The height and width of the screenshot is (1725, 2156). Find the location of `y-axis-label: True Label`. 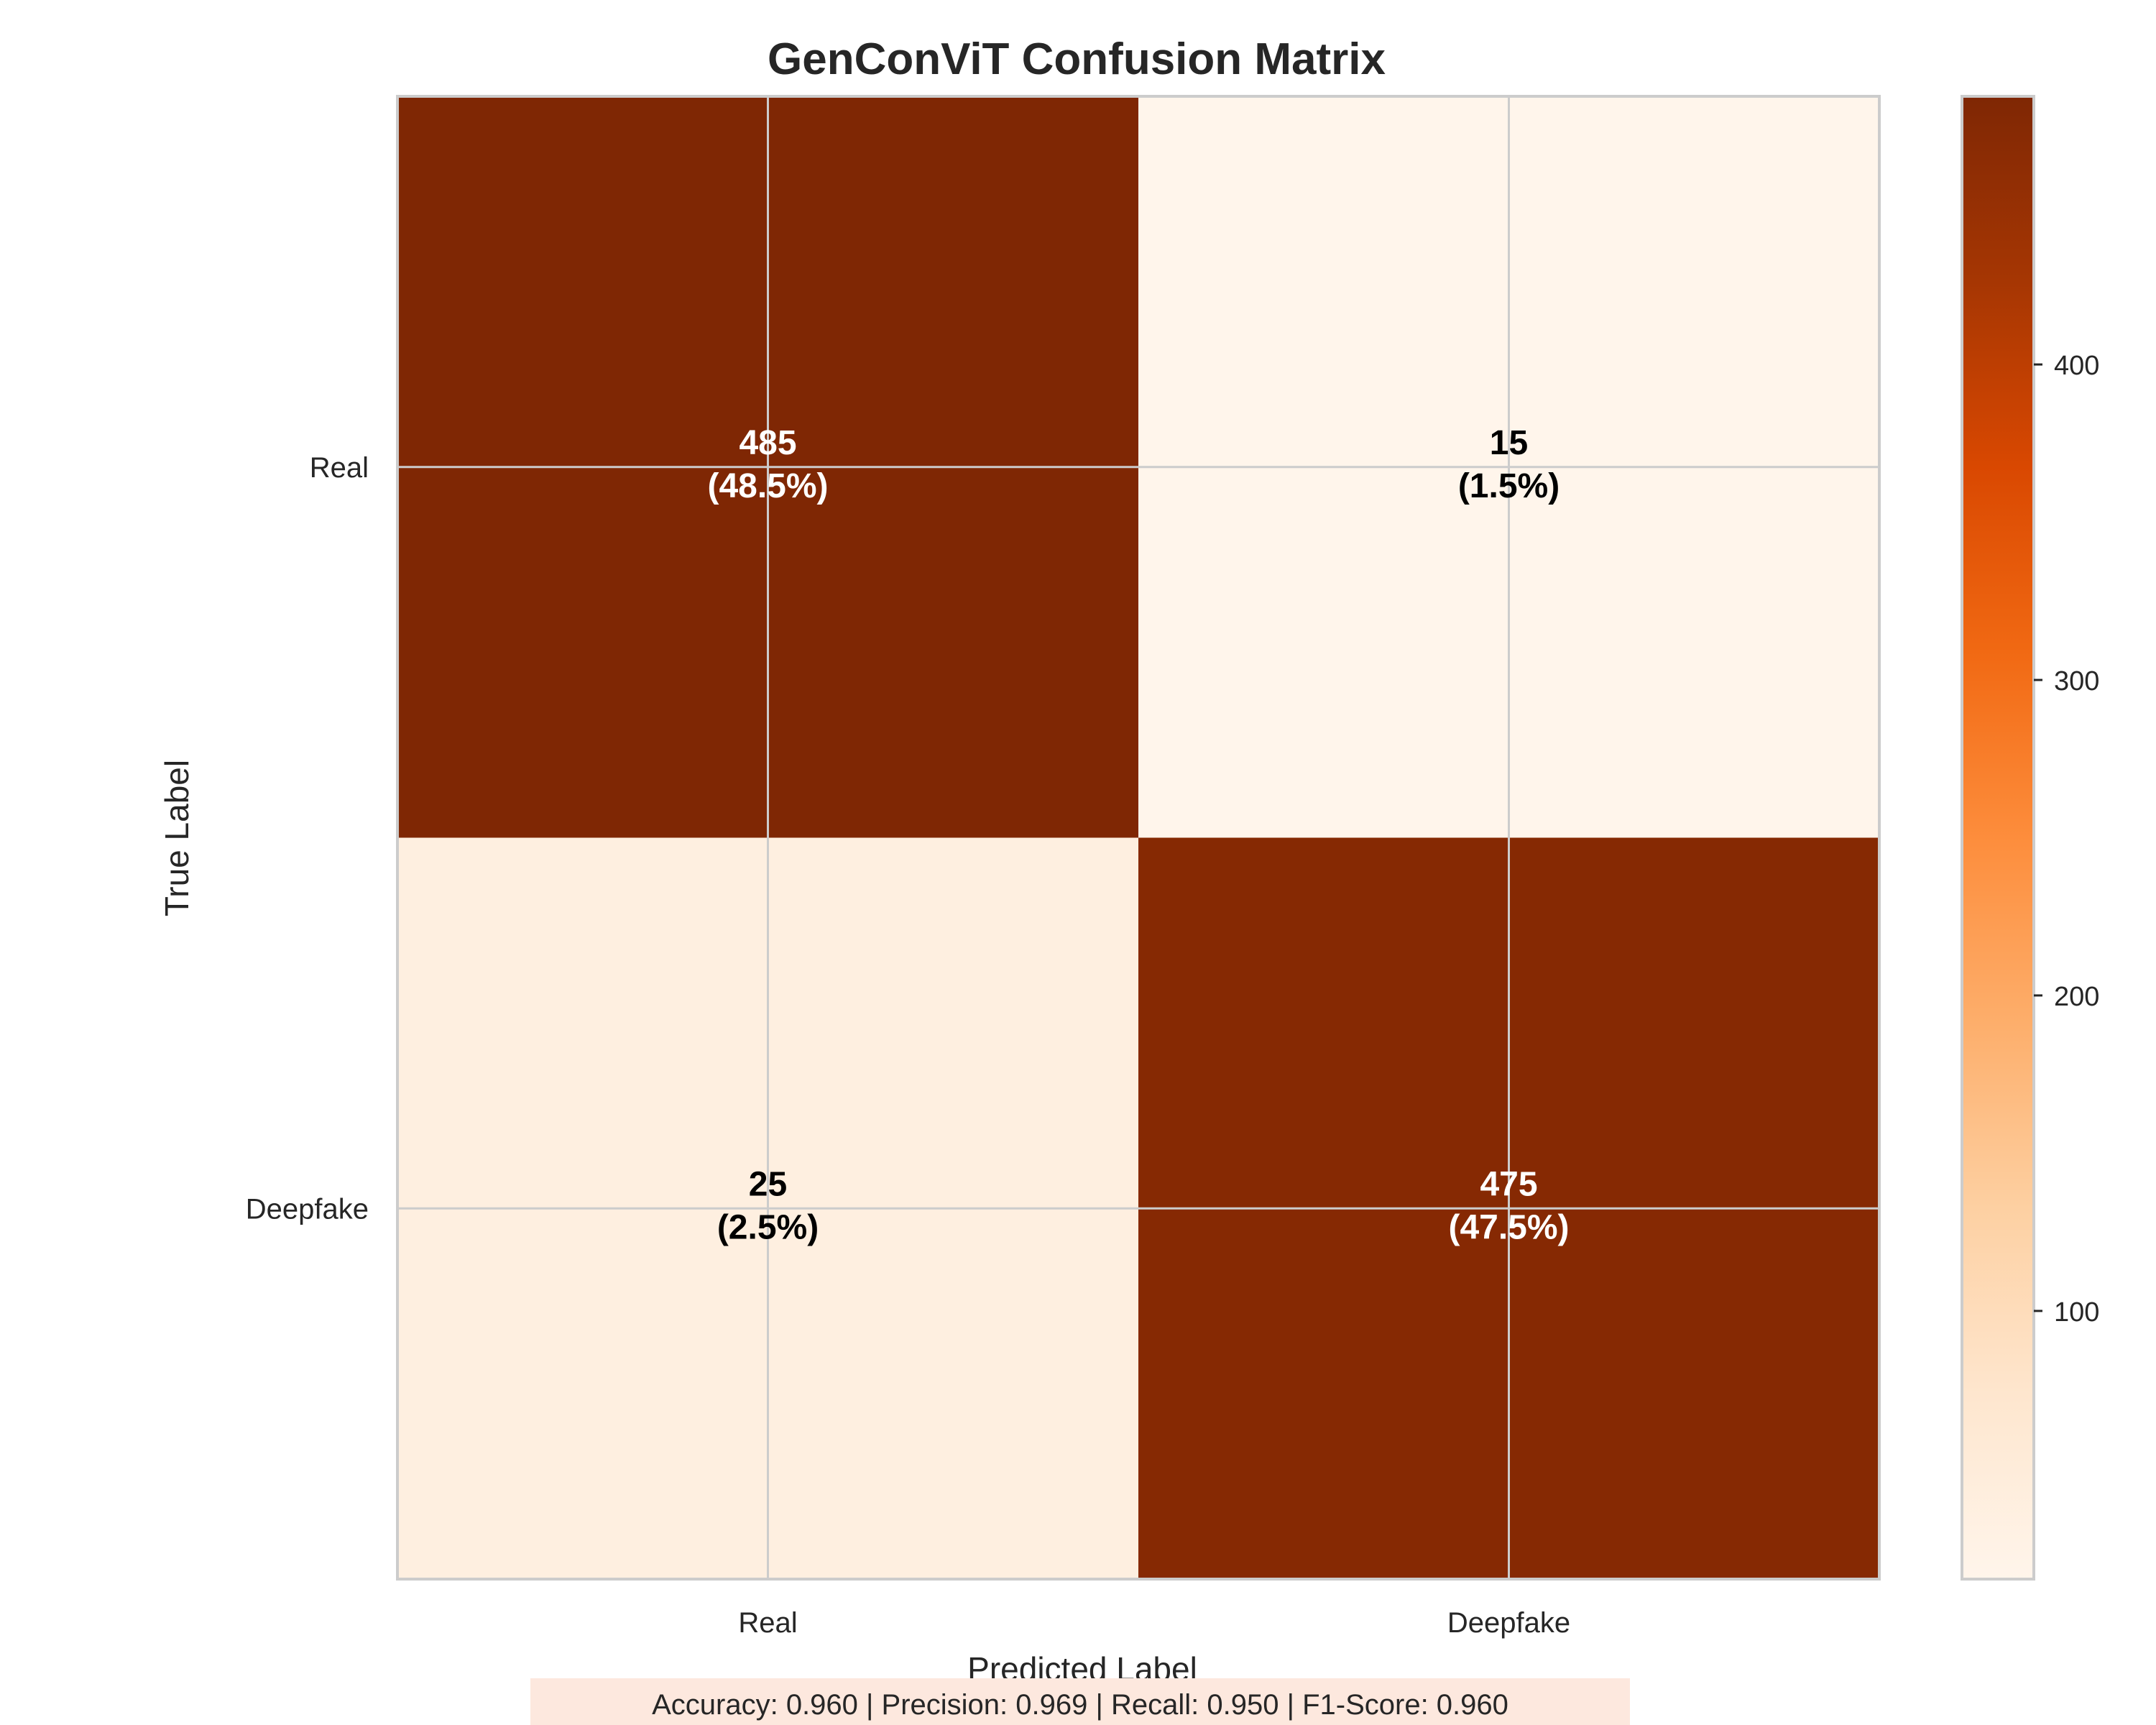

y-axis-label: True Label is located at coordinates (177, 838).